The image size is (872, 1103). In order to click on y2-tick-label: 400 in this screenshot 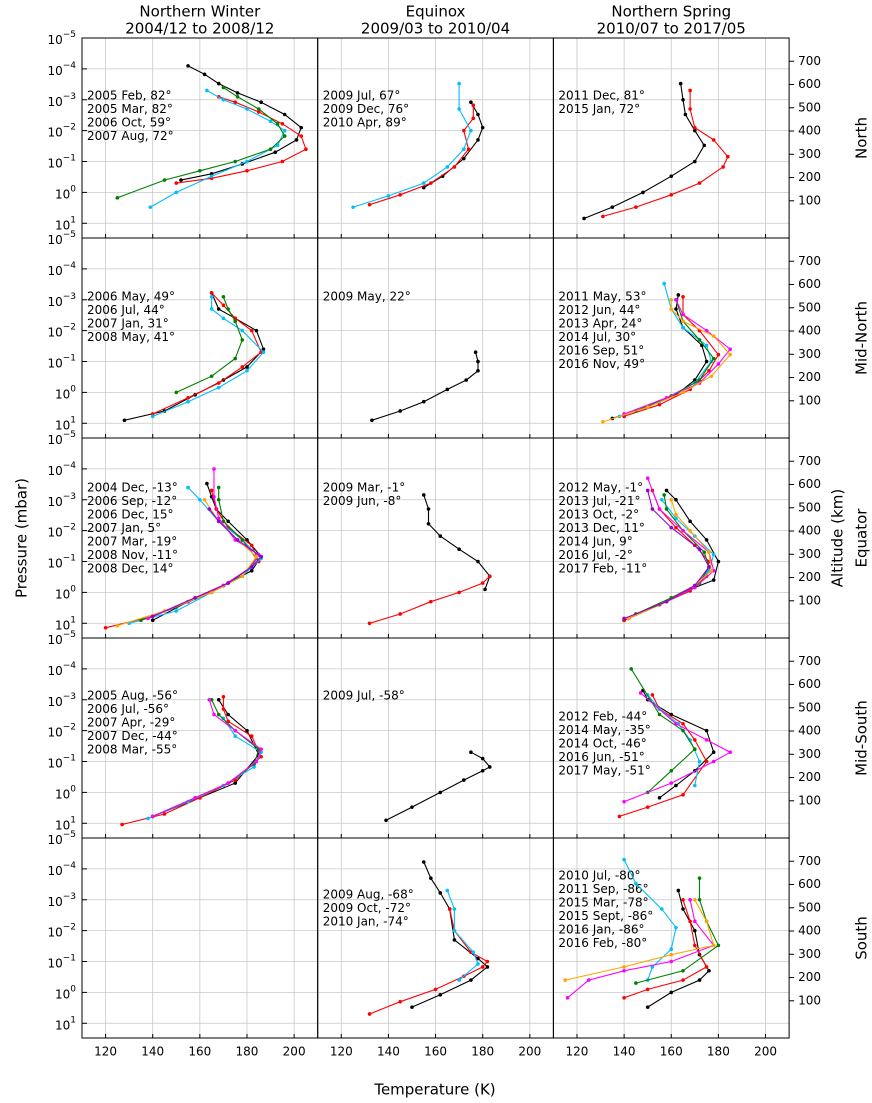, I will do `click(809, 331)`.